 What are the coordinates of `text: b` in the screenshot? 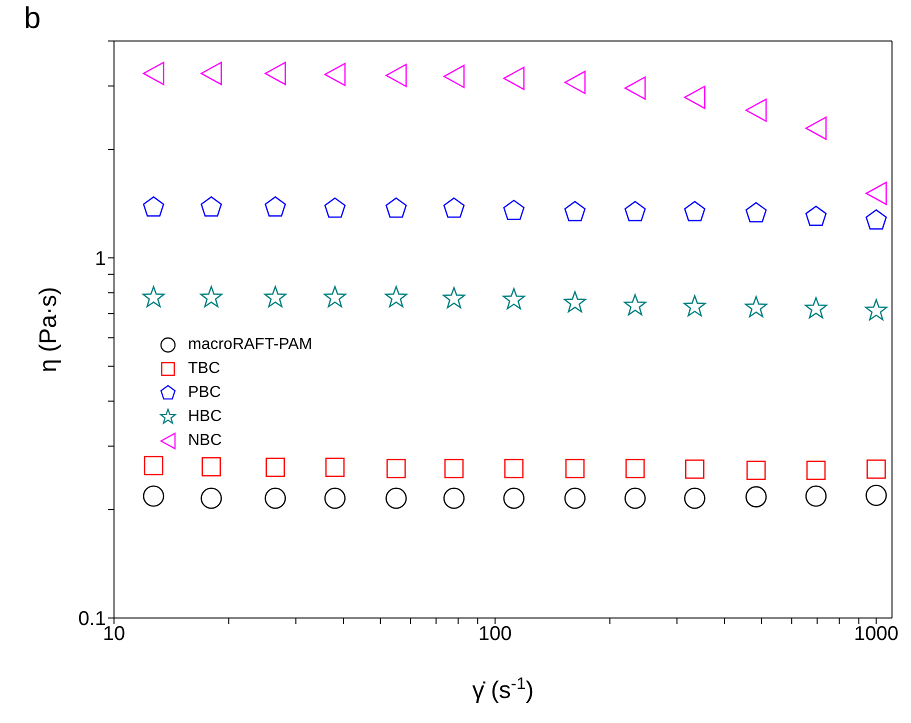 It's located at (32, 19).